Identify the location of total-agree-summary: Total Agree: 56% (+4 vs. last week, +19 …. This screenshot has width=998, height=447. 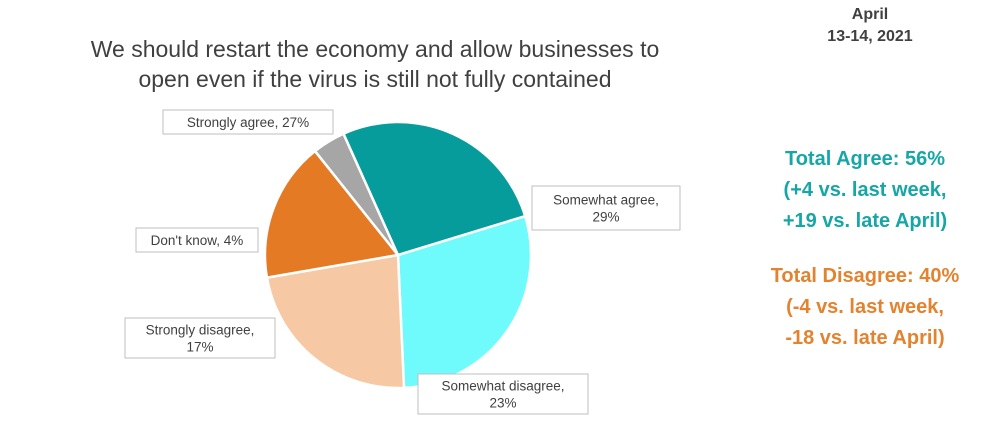
(865, 190).